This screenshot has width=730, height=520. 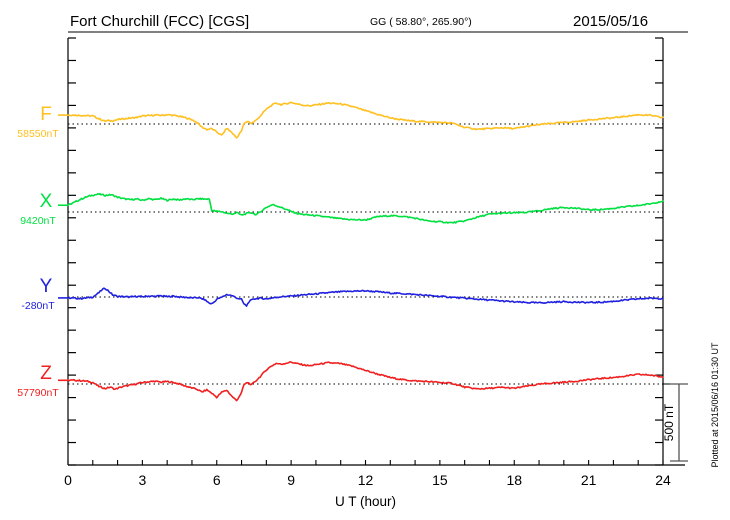 What do you see at coordinates (38, 393) in the screenshot?
I see `component-baseline-Z: 57790nT` at bounding box center [38, 393].